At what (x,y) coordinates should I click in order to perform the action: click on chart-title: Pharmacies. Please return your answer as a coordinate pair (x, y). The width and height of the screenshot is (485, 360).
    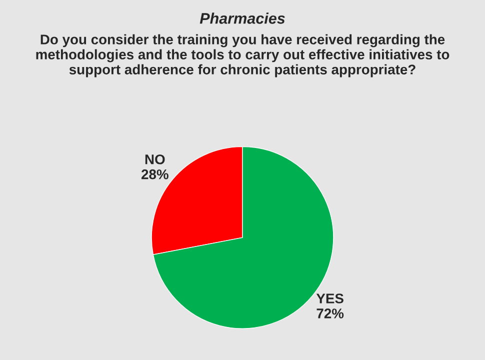
    Looking at the image, I should click on (242, 18).